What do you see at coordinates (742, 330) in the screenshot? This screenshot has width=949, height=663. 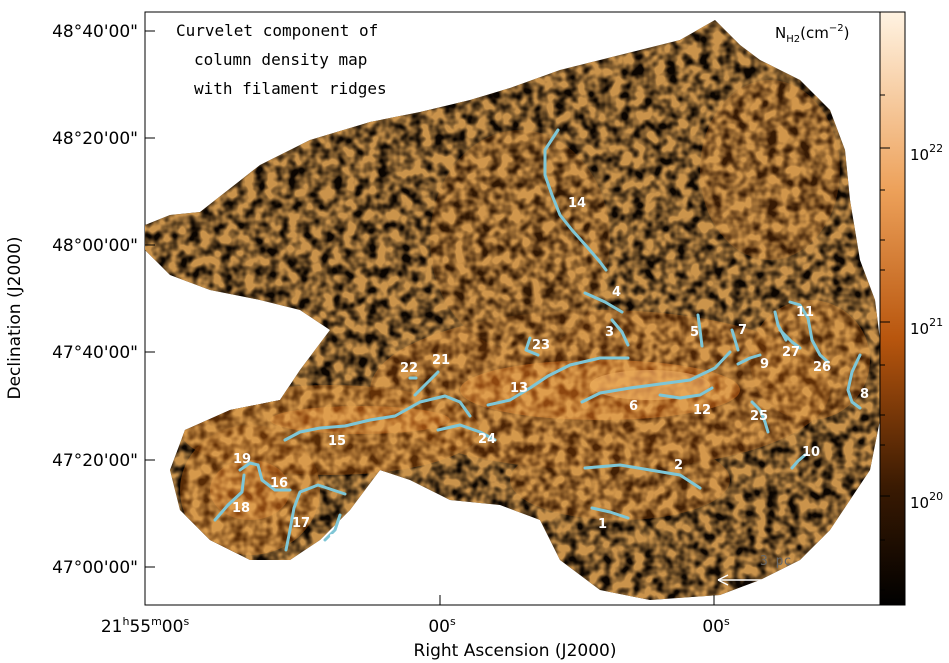 I see `filament-label-7: 7` at bounding box center [742, 330].